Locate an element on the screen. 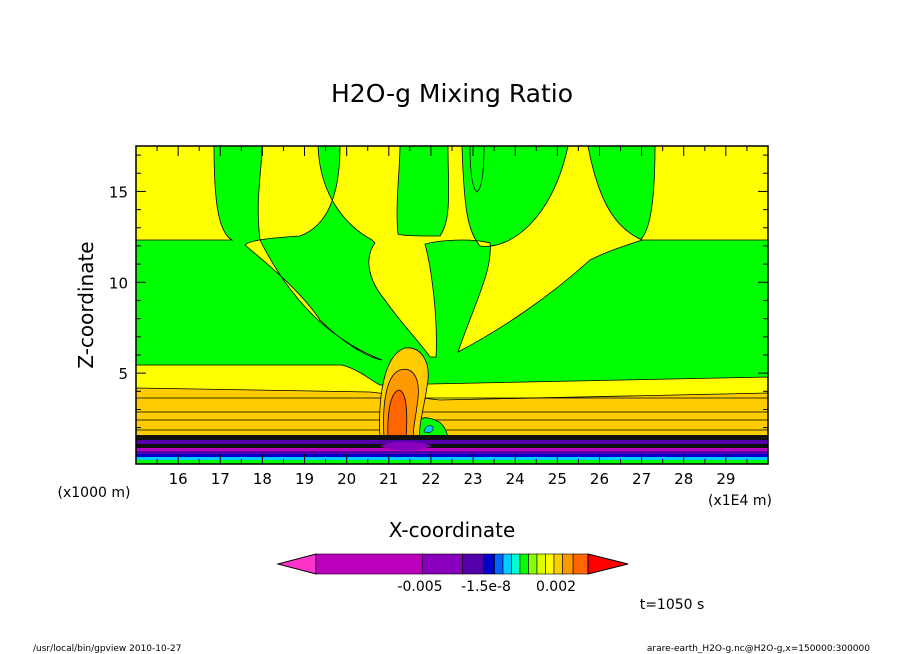  colorbar-right-arrow is located at coordinates (608, 564).